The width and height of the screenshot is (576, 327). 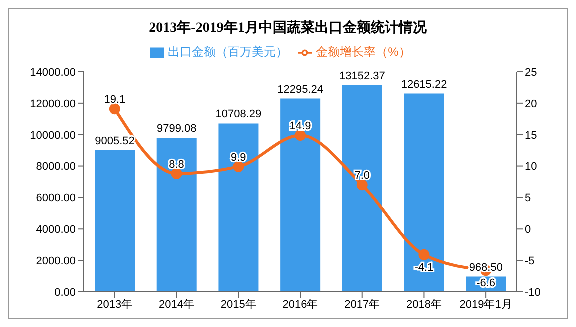 I want to click on y-tick-label: 10000.00, so click(x=53, y=136).